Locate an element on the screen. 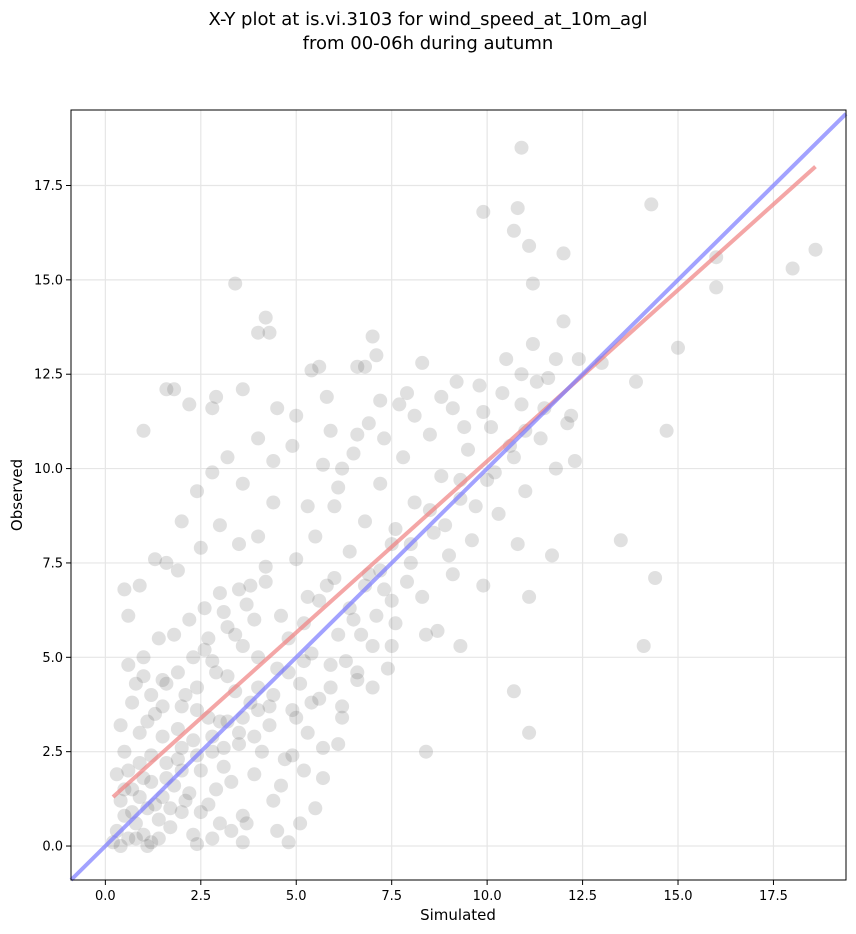  chart-title-line-2: from 00-06h during autumn is located at coordinates (428, 43).